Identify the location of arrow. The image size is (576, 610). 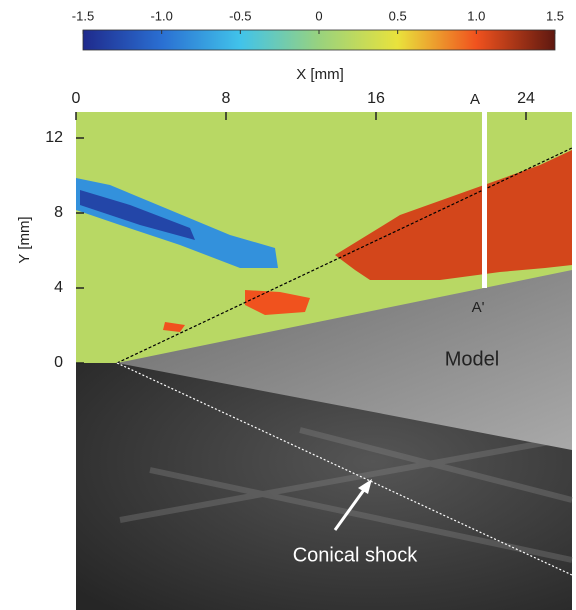
(350, 508).